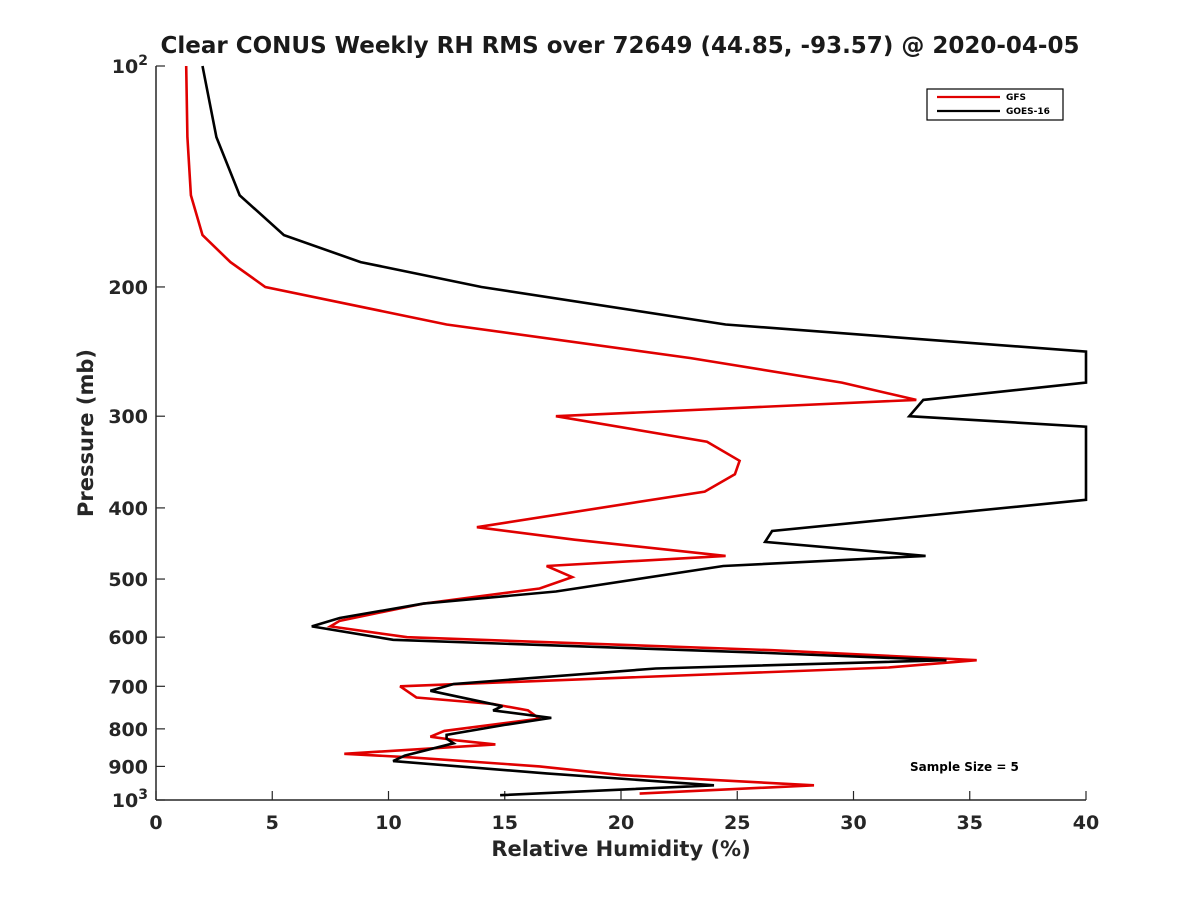 This screenshot has width=1200, height=900. Describe the element at coordinates (128, 638) in the screenshot. I see `y-tick-label: 600` at that location.